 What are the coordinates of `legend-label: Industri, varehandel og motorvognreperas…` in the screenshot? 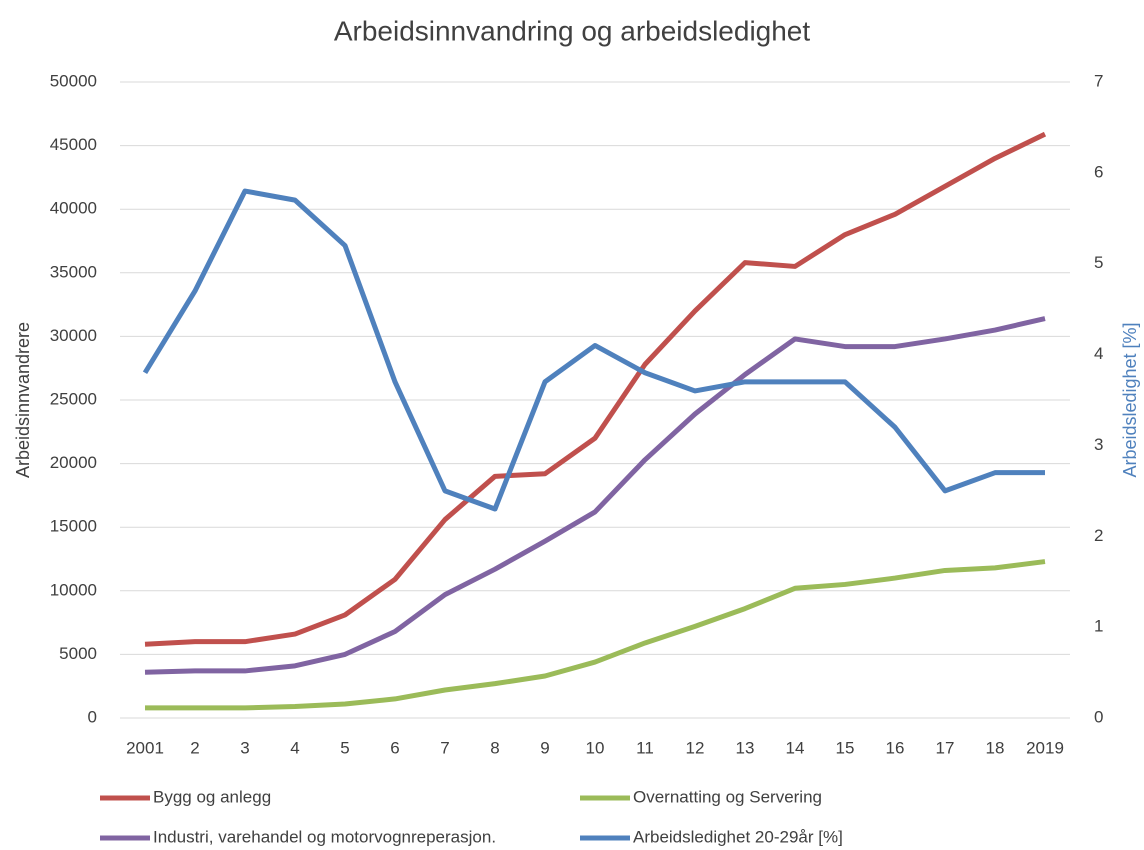 It's located at (324, 836).